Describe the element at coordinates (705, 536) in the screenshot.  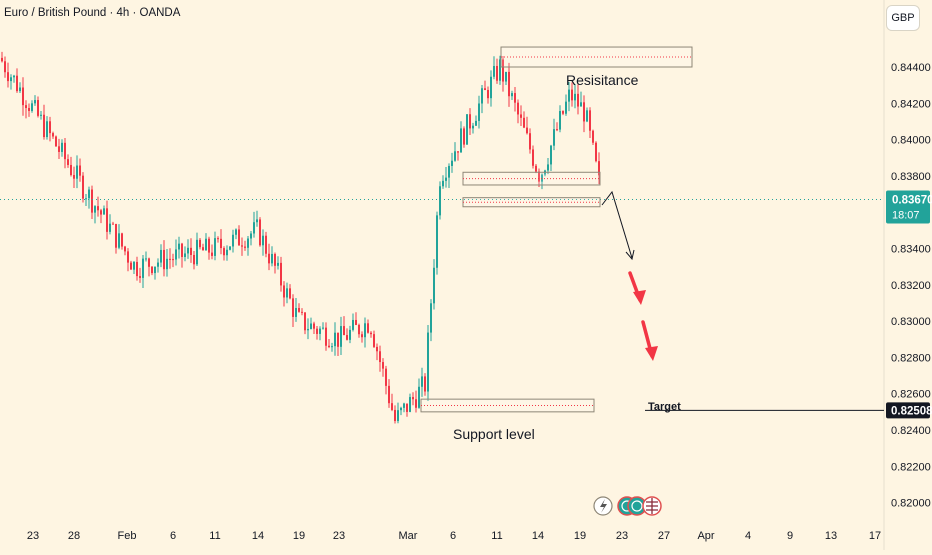
I see `time-tick-label: Apr` at that location.